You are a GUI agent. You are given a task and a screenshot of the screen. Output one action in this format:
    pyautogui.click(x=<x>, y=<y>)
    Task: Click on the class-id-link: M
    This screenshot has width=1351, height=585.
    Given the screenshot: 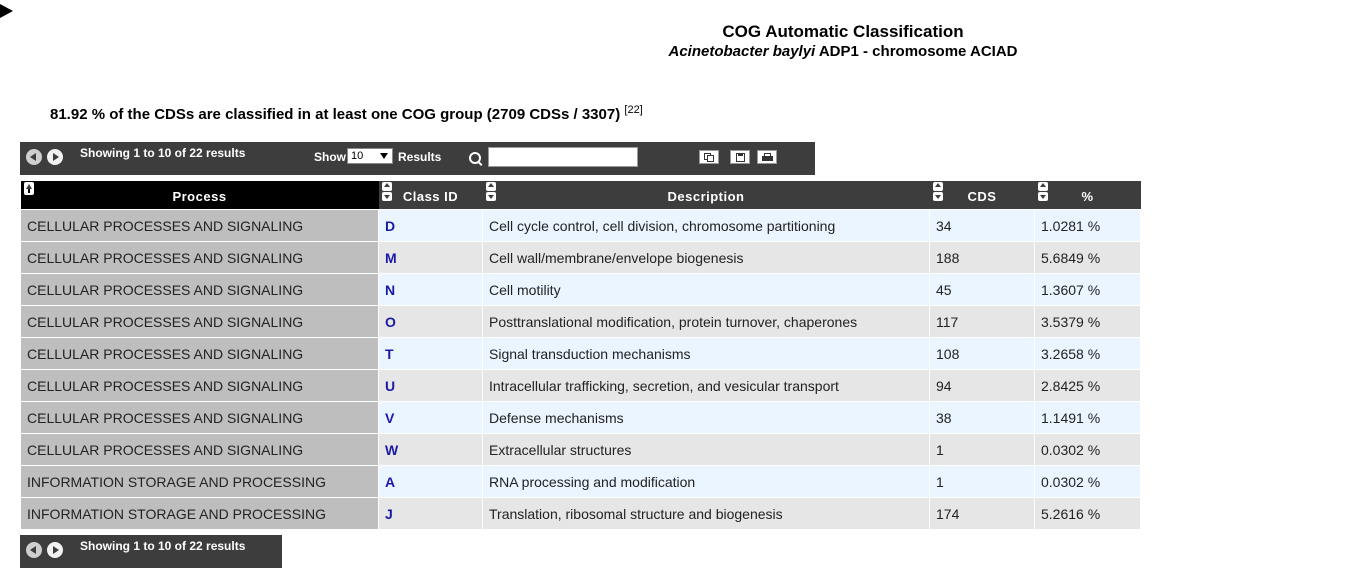 What is the action you would take?
    pyautogui.click(x=430, y=257)
    